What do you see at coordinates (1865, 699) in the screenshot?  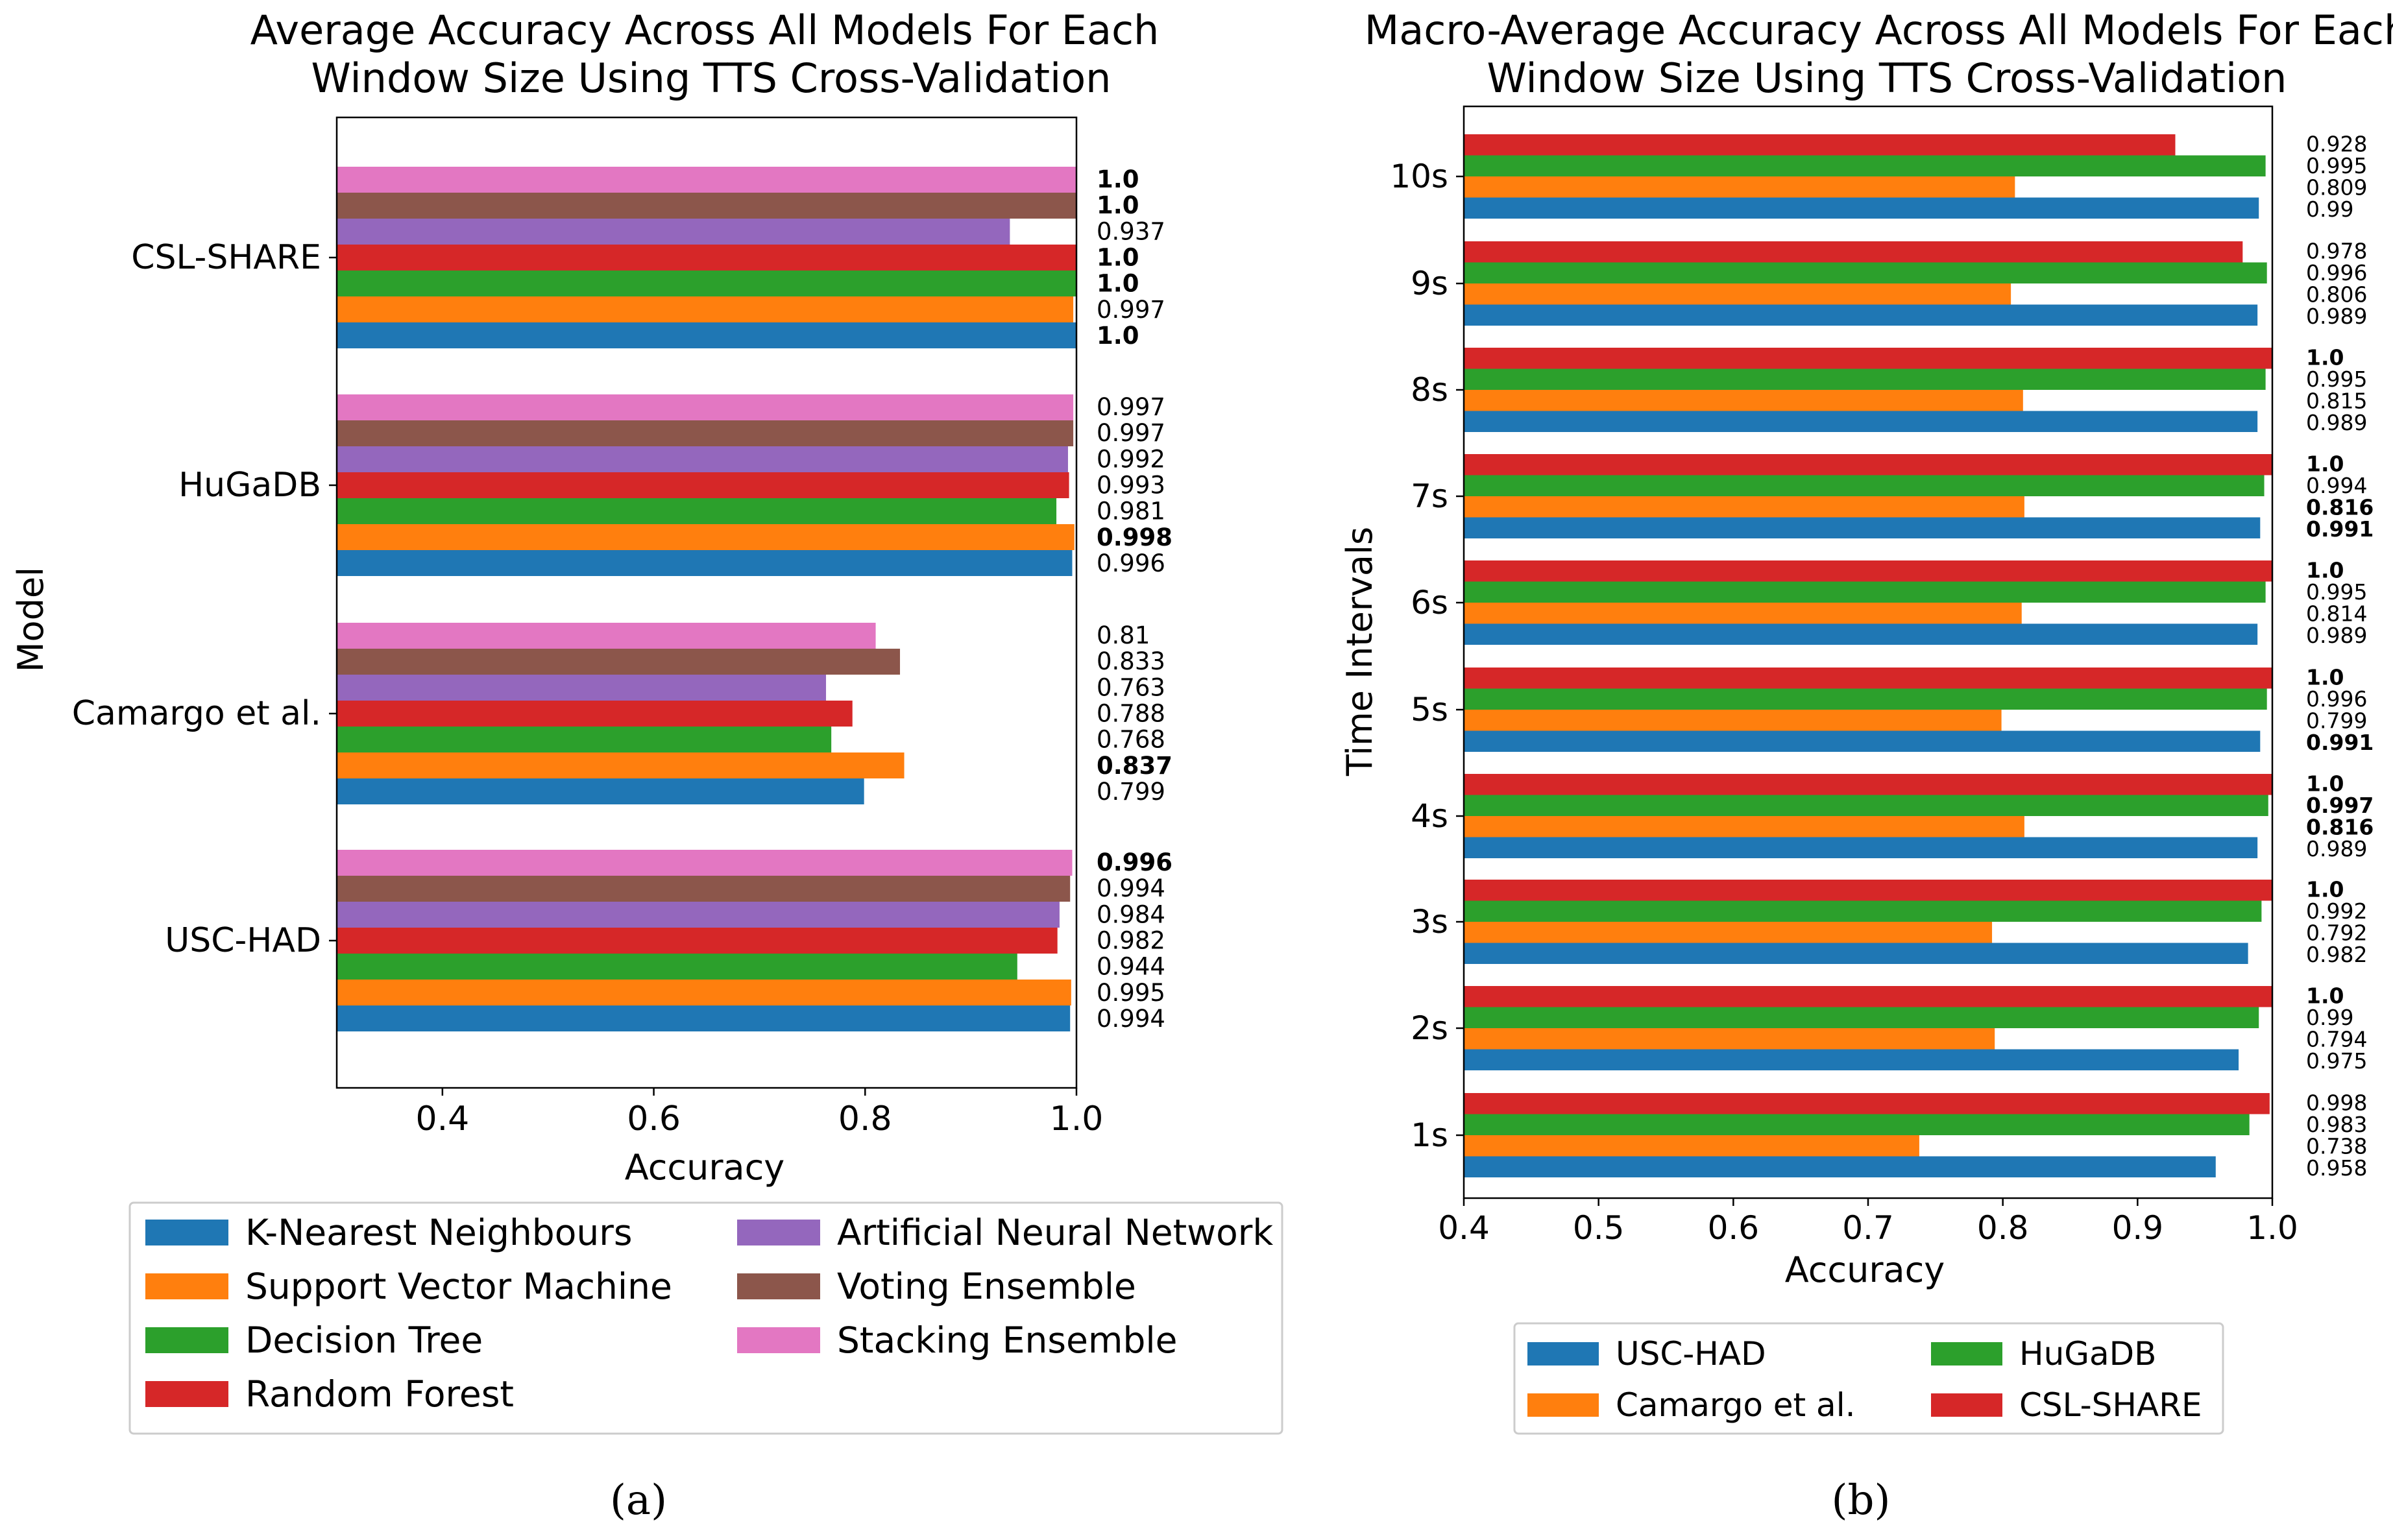 I see `bar-5s-hugadb` at bounding box center [1865, 699].